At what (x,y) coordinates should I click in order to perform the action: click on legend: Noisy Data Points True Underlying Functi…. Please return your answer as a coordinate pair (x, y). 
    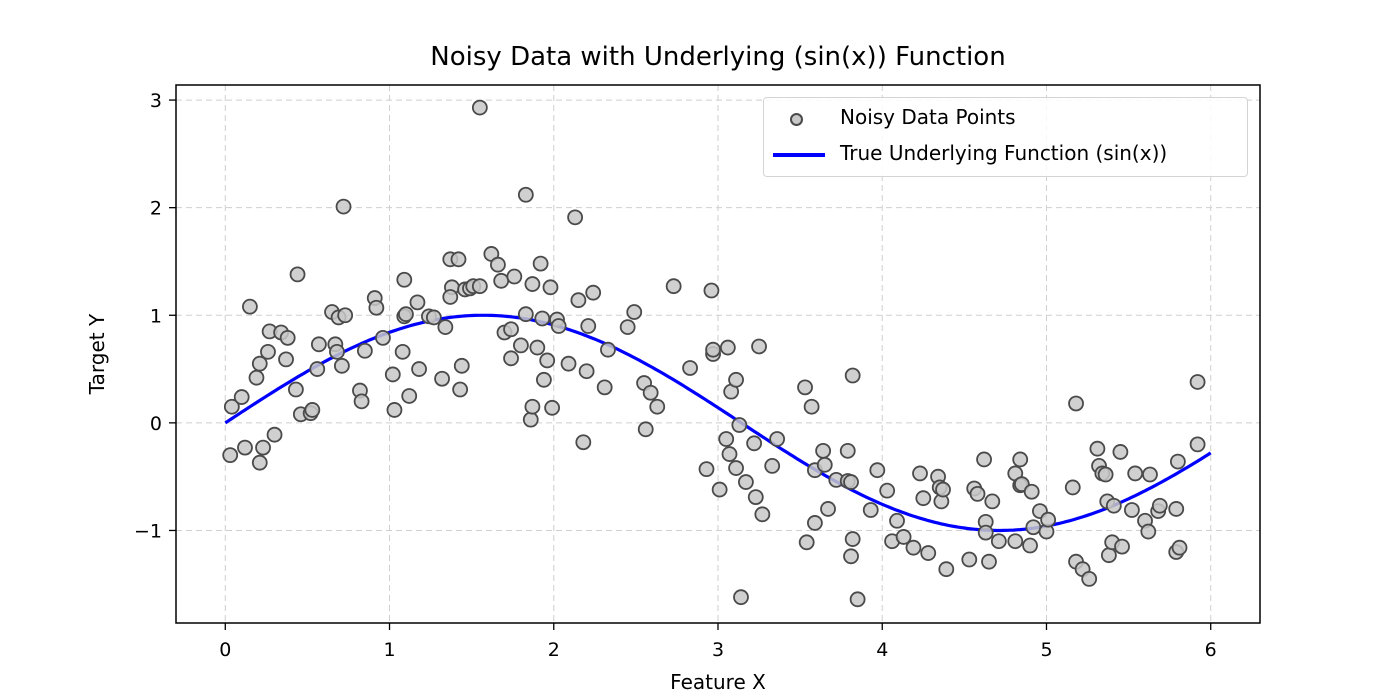
    Looking at the image, I should click on (1005, 137).